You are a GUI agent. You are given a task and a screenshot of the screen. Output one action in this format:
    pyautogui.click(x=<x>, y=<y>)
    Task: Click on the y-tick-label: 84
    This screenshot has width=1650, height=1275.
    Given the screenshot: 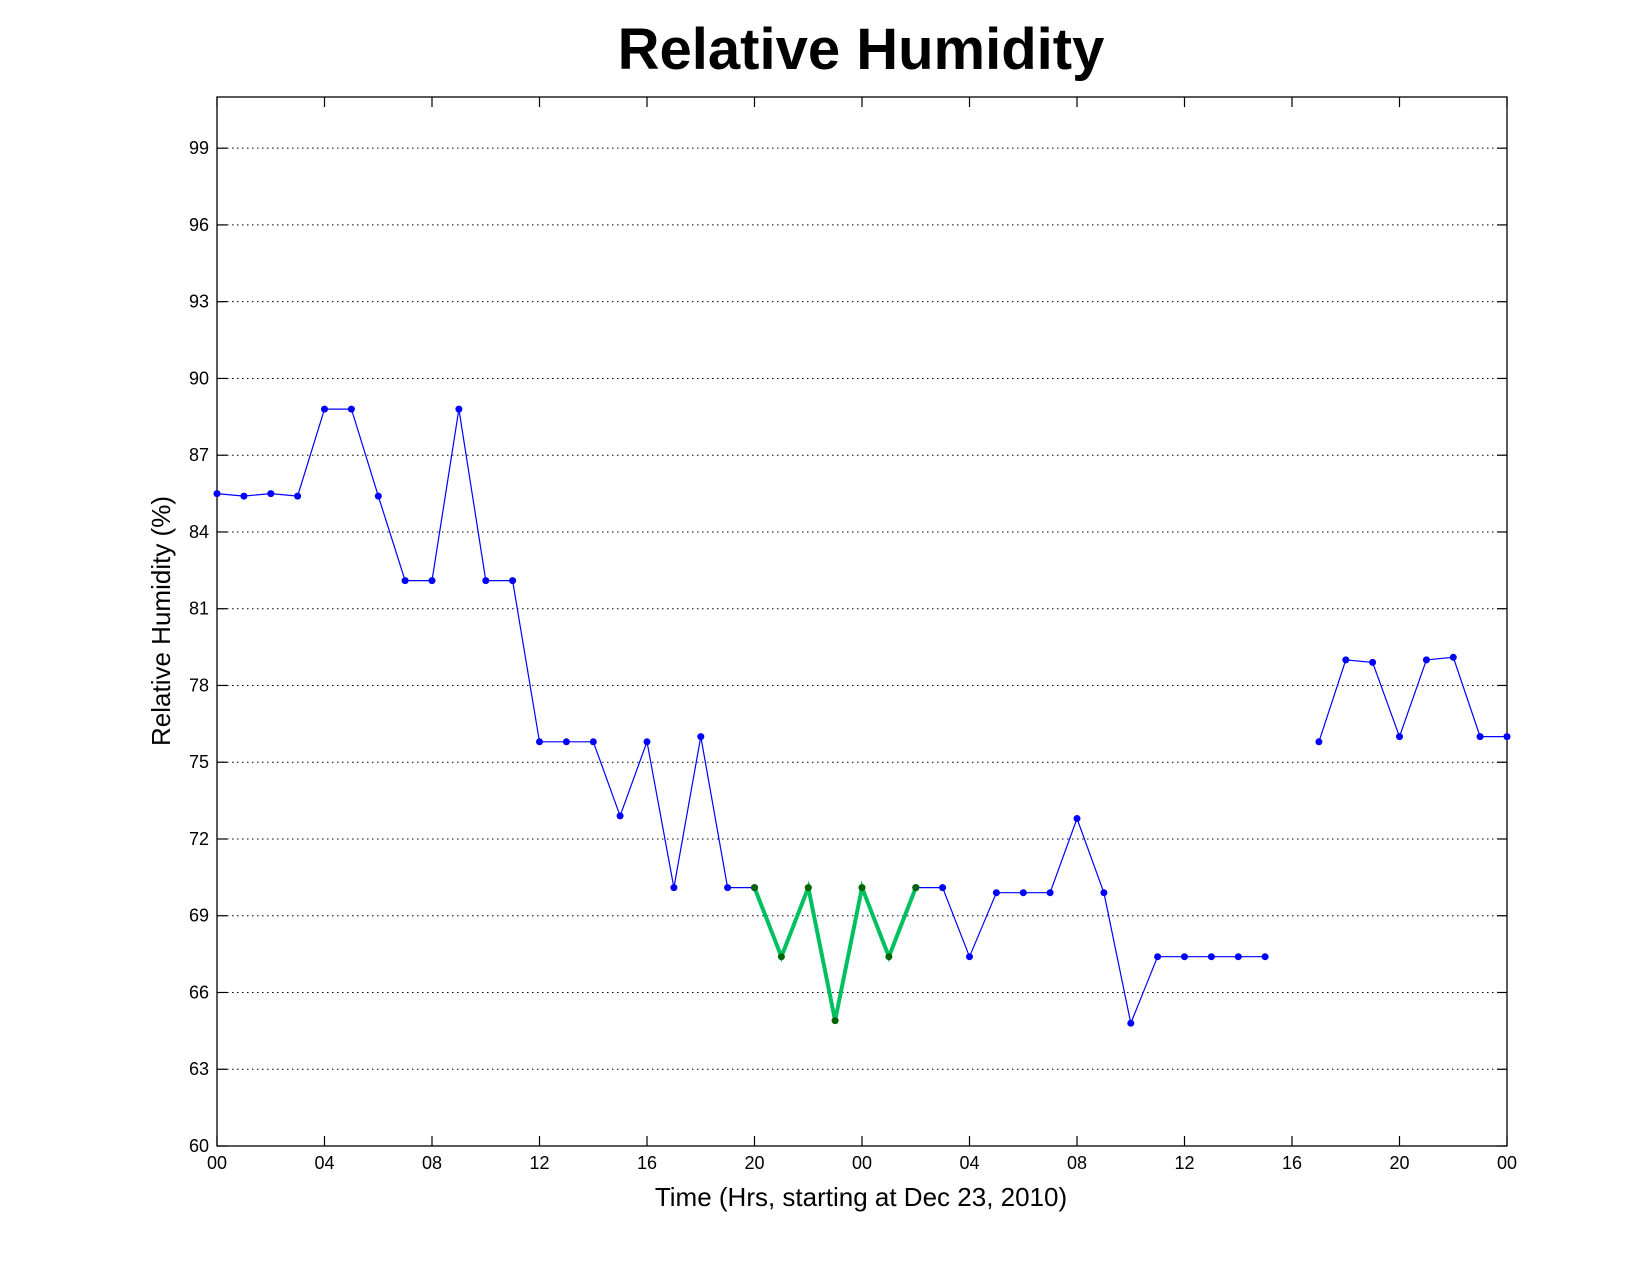 What is the action you would take?
    pyautogui.click(x=199, y=532)
    